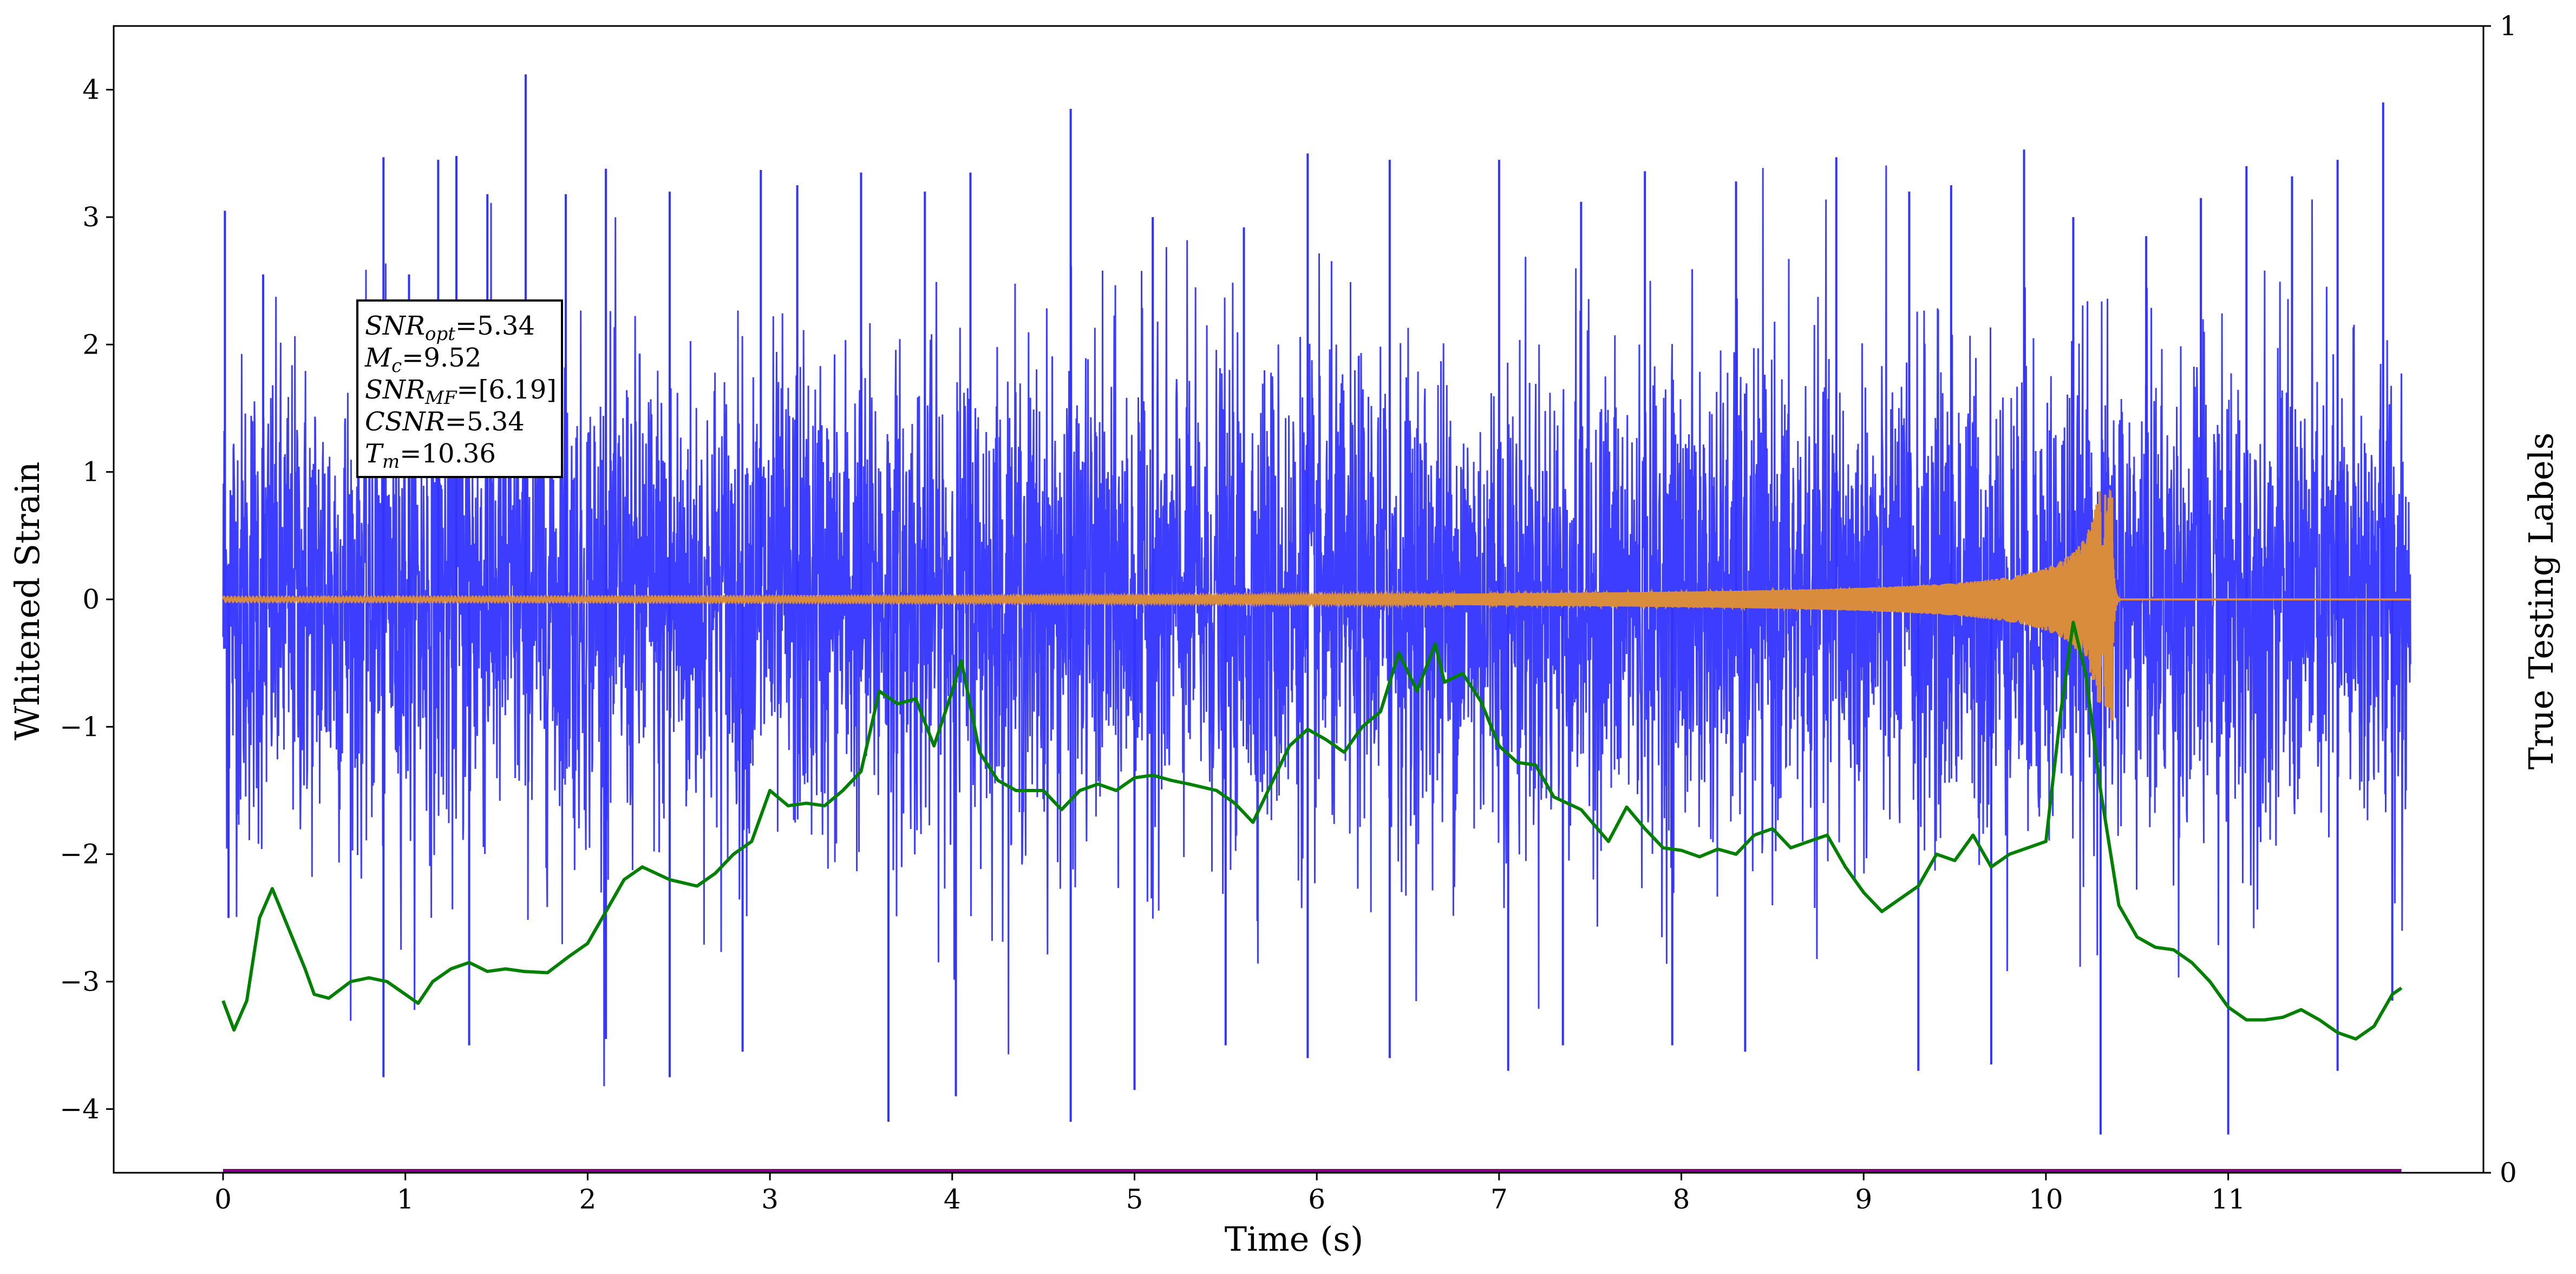  I want to click on y-tick-label: −2, so click(80, 854).